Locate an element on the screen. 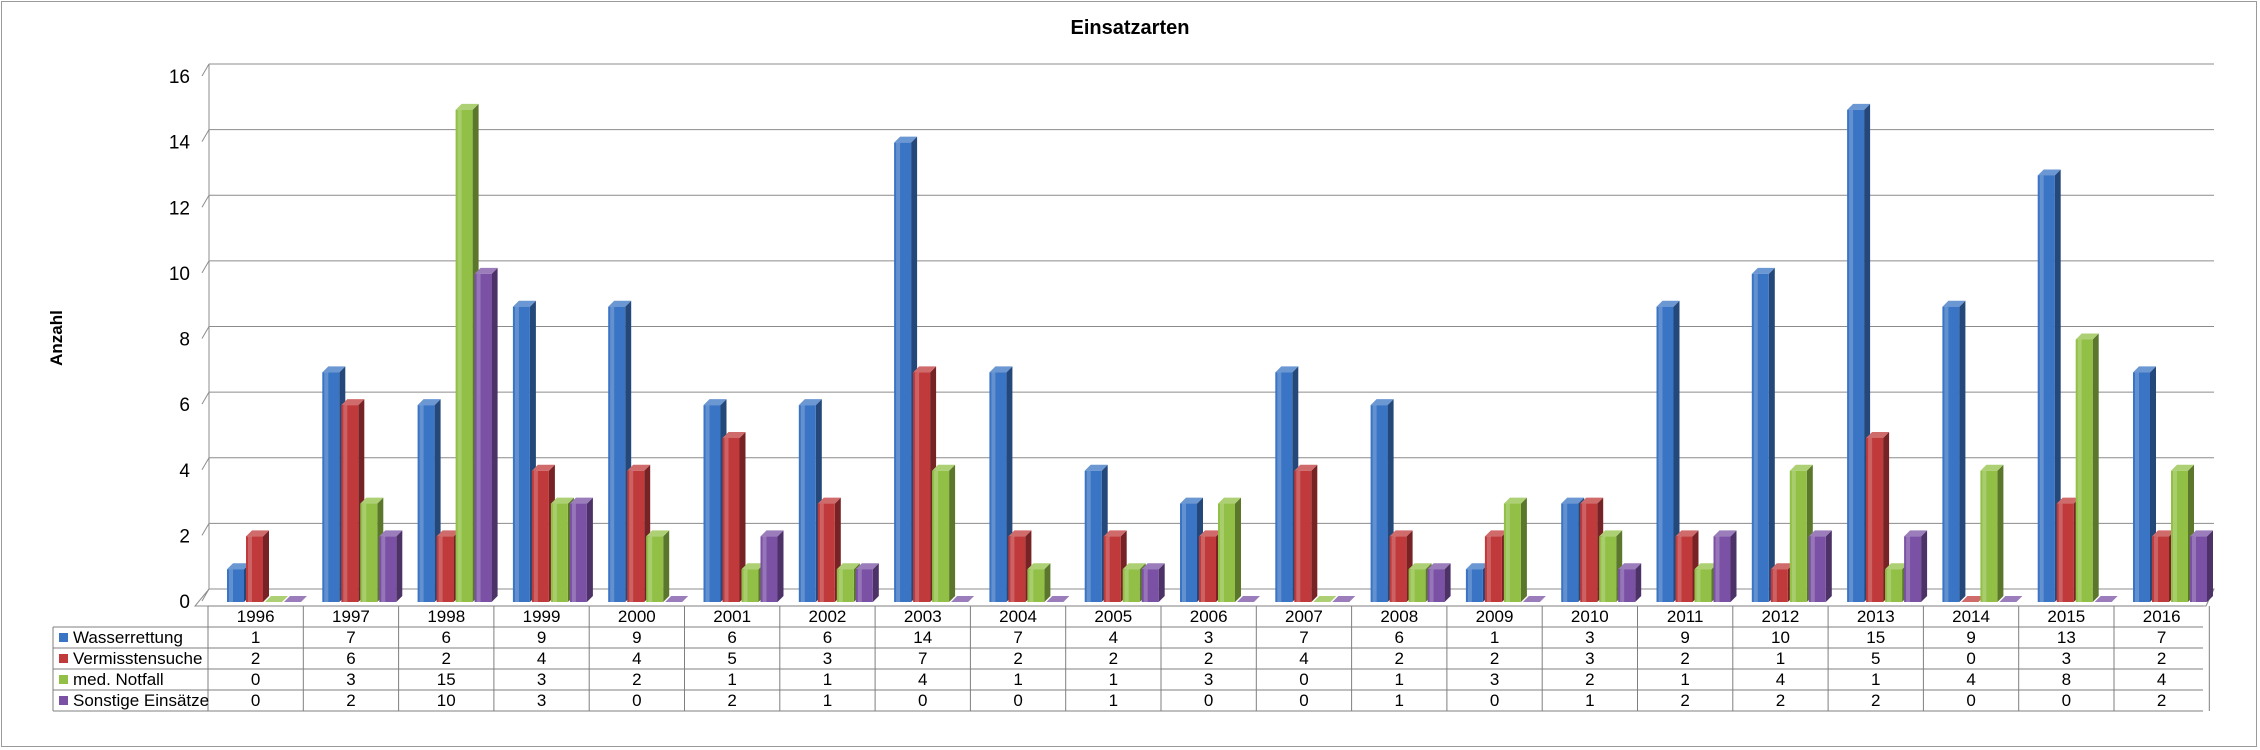 The image size is (2260, 750). bar-vermisstensuche-2005-top is located at coordinates (1115, 533).